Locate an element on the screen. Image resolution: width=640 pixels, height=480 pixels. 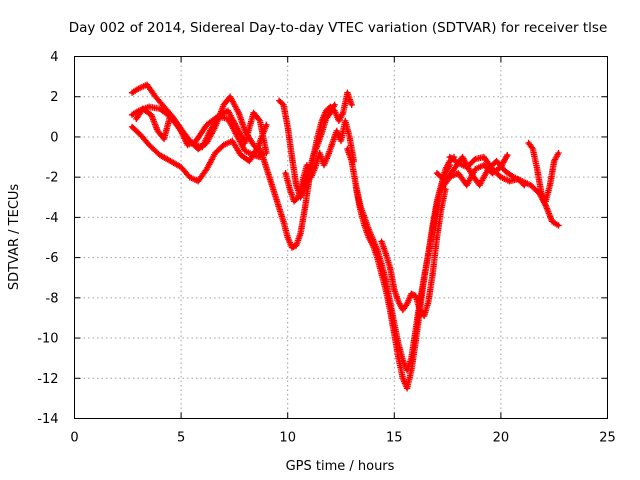
y-axis-label: SDTVAR / TECUs is located at coordinates (14, 237).